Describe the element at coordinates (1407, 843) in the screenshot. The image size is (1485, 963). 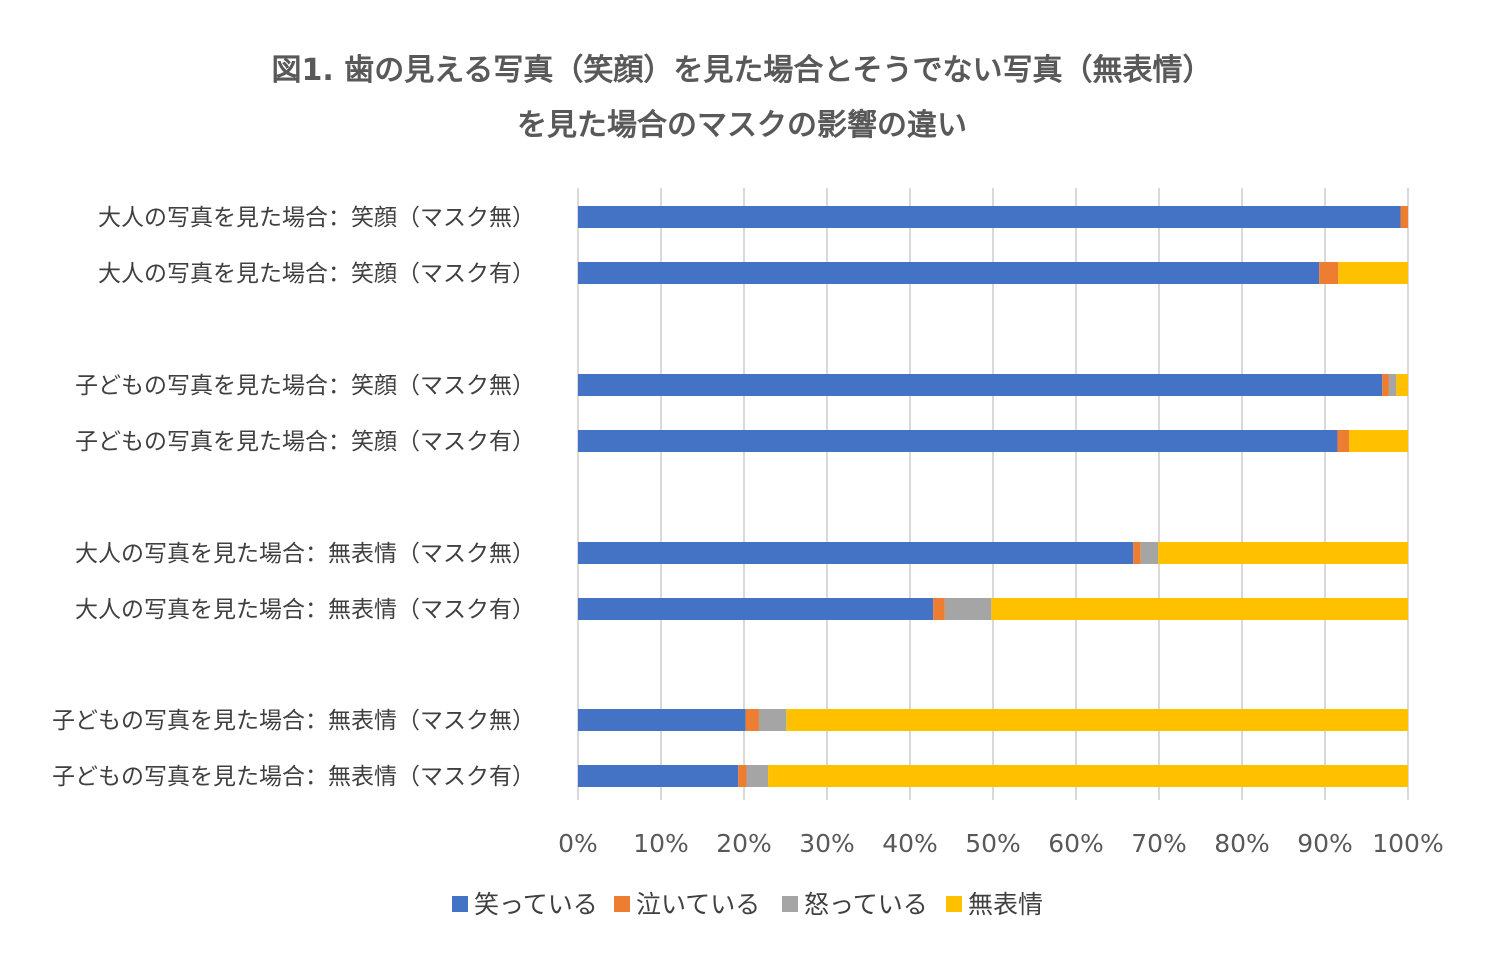
I see `x-tick-label: 100%` at that location.